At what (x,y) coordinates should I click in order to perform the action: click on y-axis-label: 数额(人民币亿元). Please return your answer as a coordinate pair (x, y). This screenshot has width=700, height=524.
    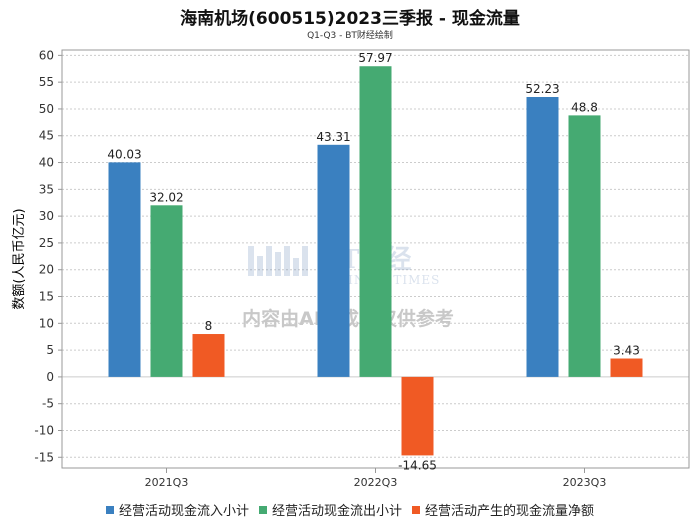
    Looking at the image, I should click on (19, 258).